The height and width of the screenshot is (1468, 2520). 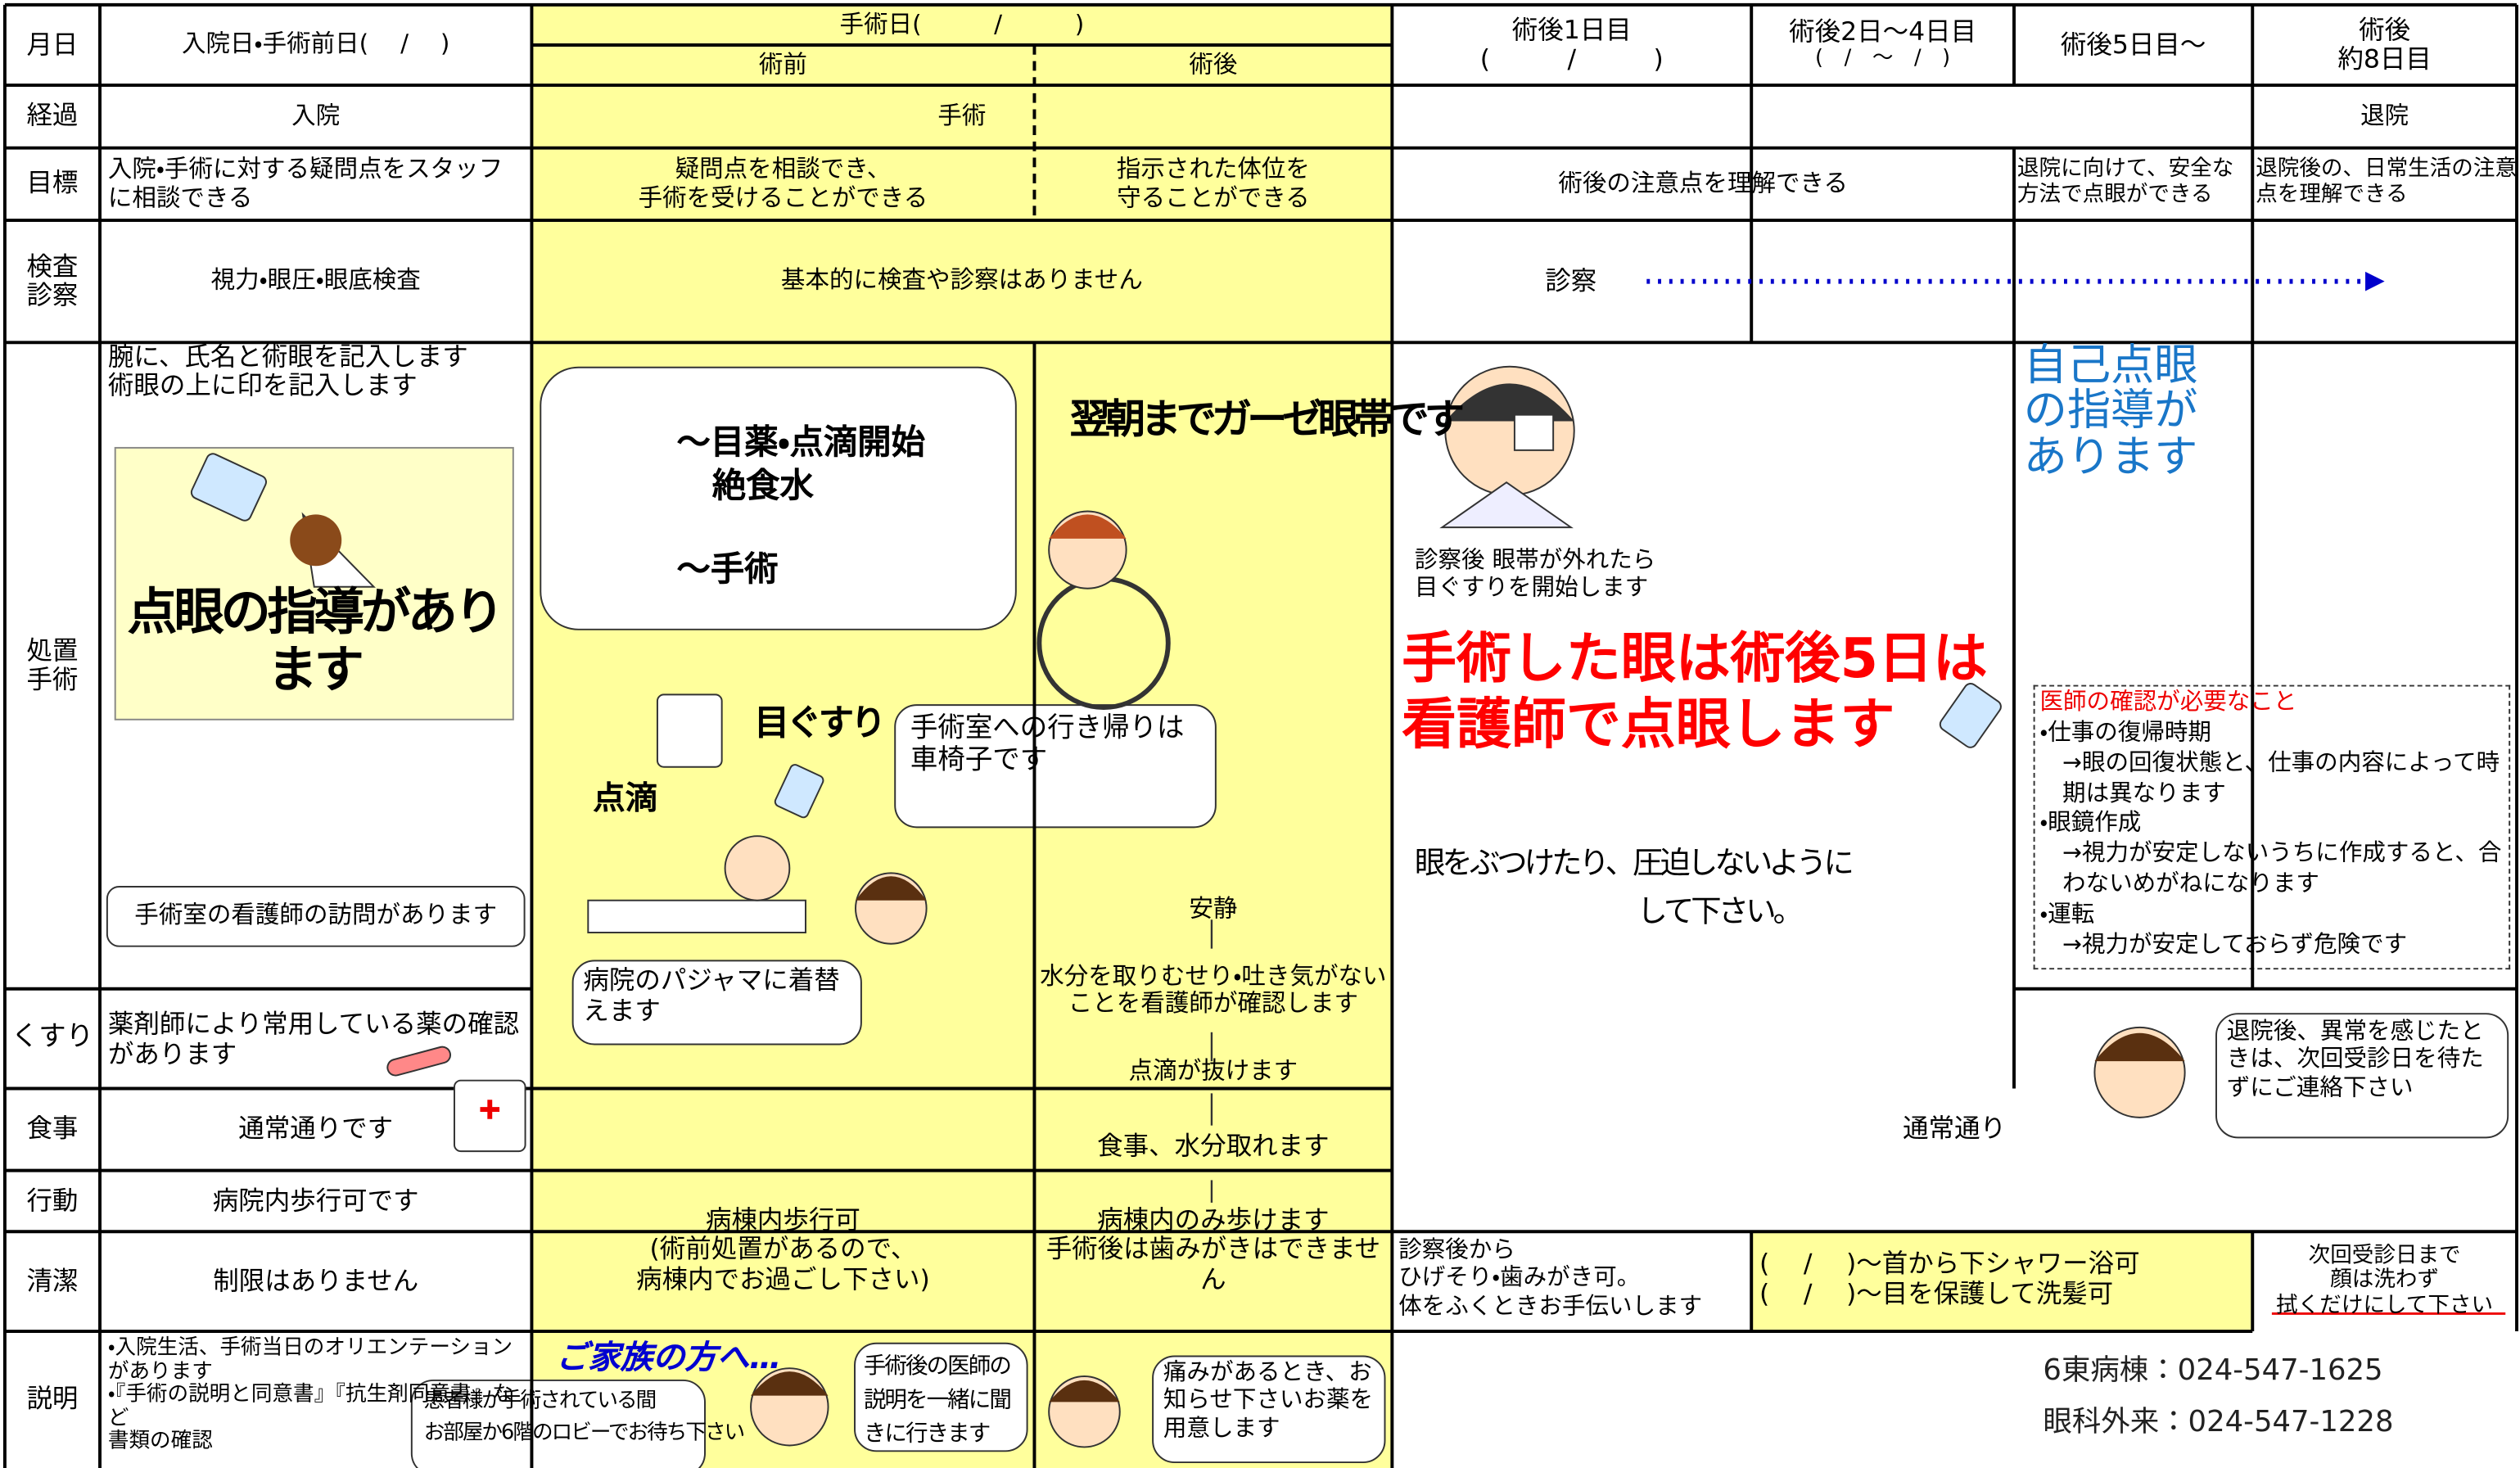 What do you see at coordinates (305, 183) in the screenshot?
I see `cell: 入院・手術に対する疑問点をスタッフに相談できる` at bounding box center [305, 183].